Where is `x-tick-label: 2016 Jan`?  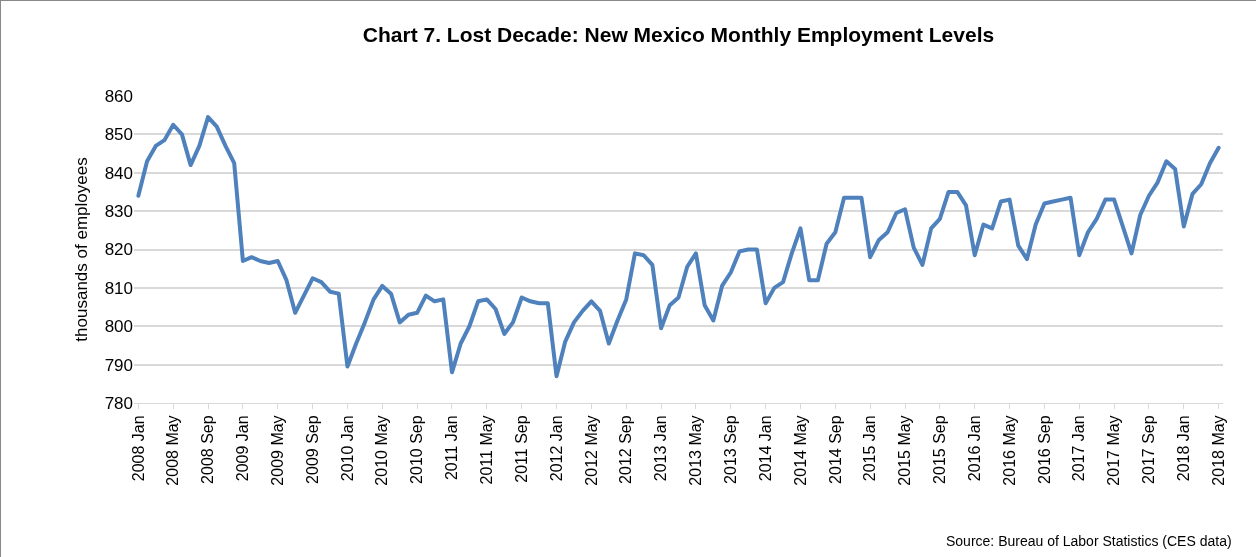
x-tick-label: 2016 Jan is located at coordinates (974, 448).